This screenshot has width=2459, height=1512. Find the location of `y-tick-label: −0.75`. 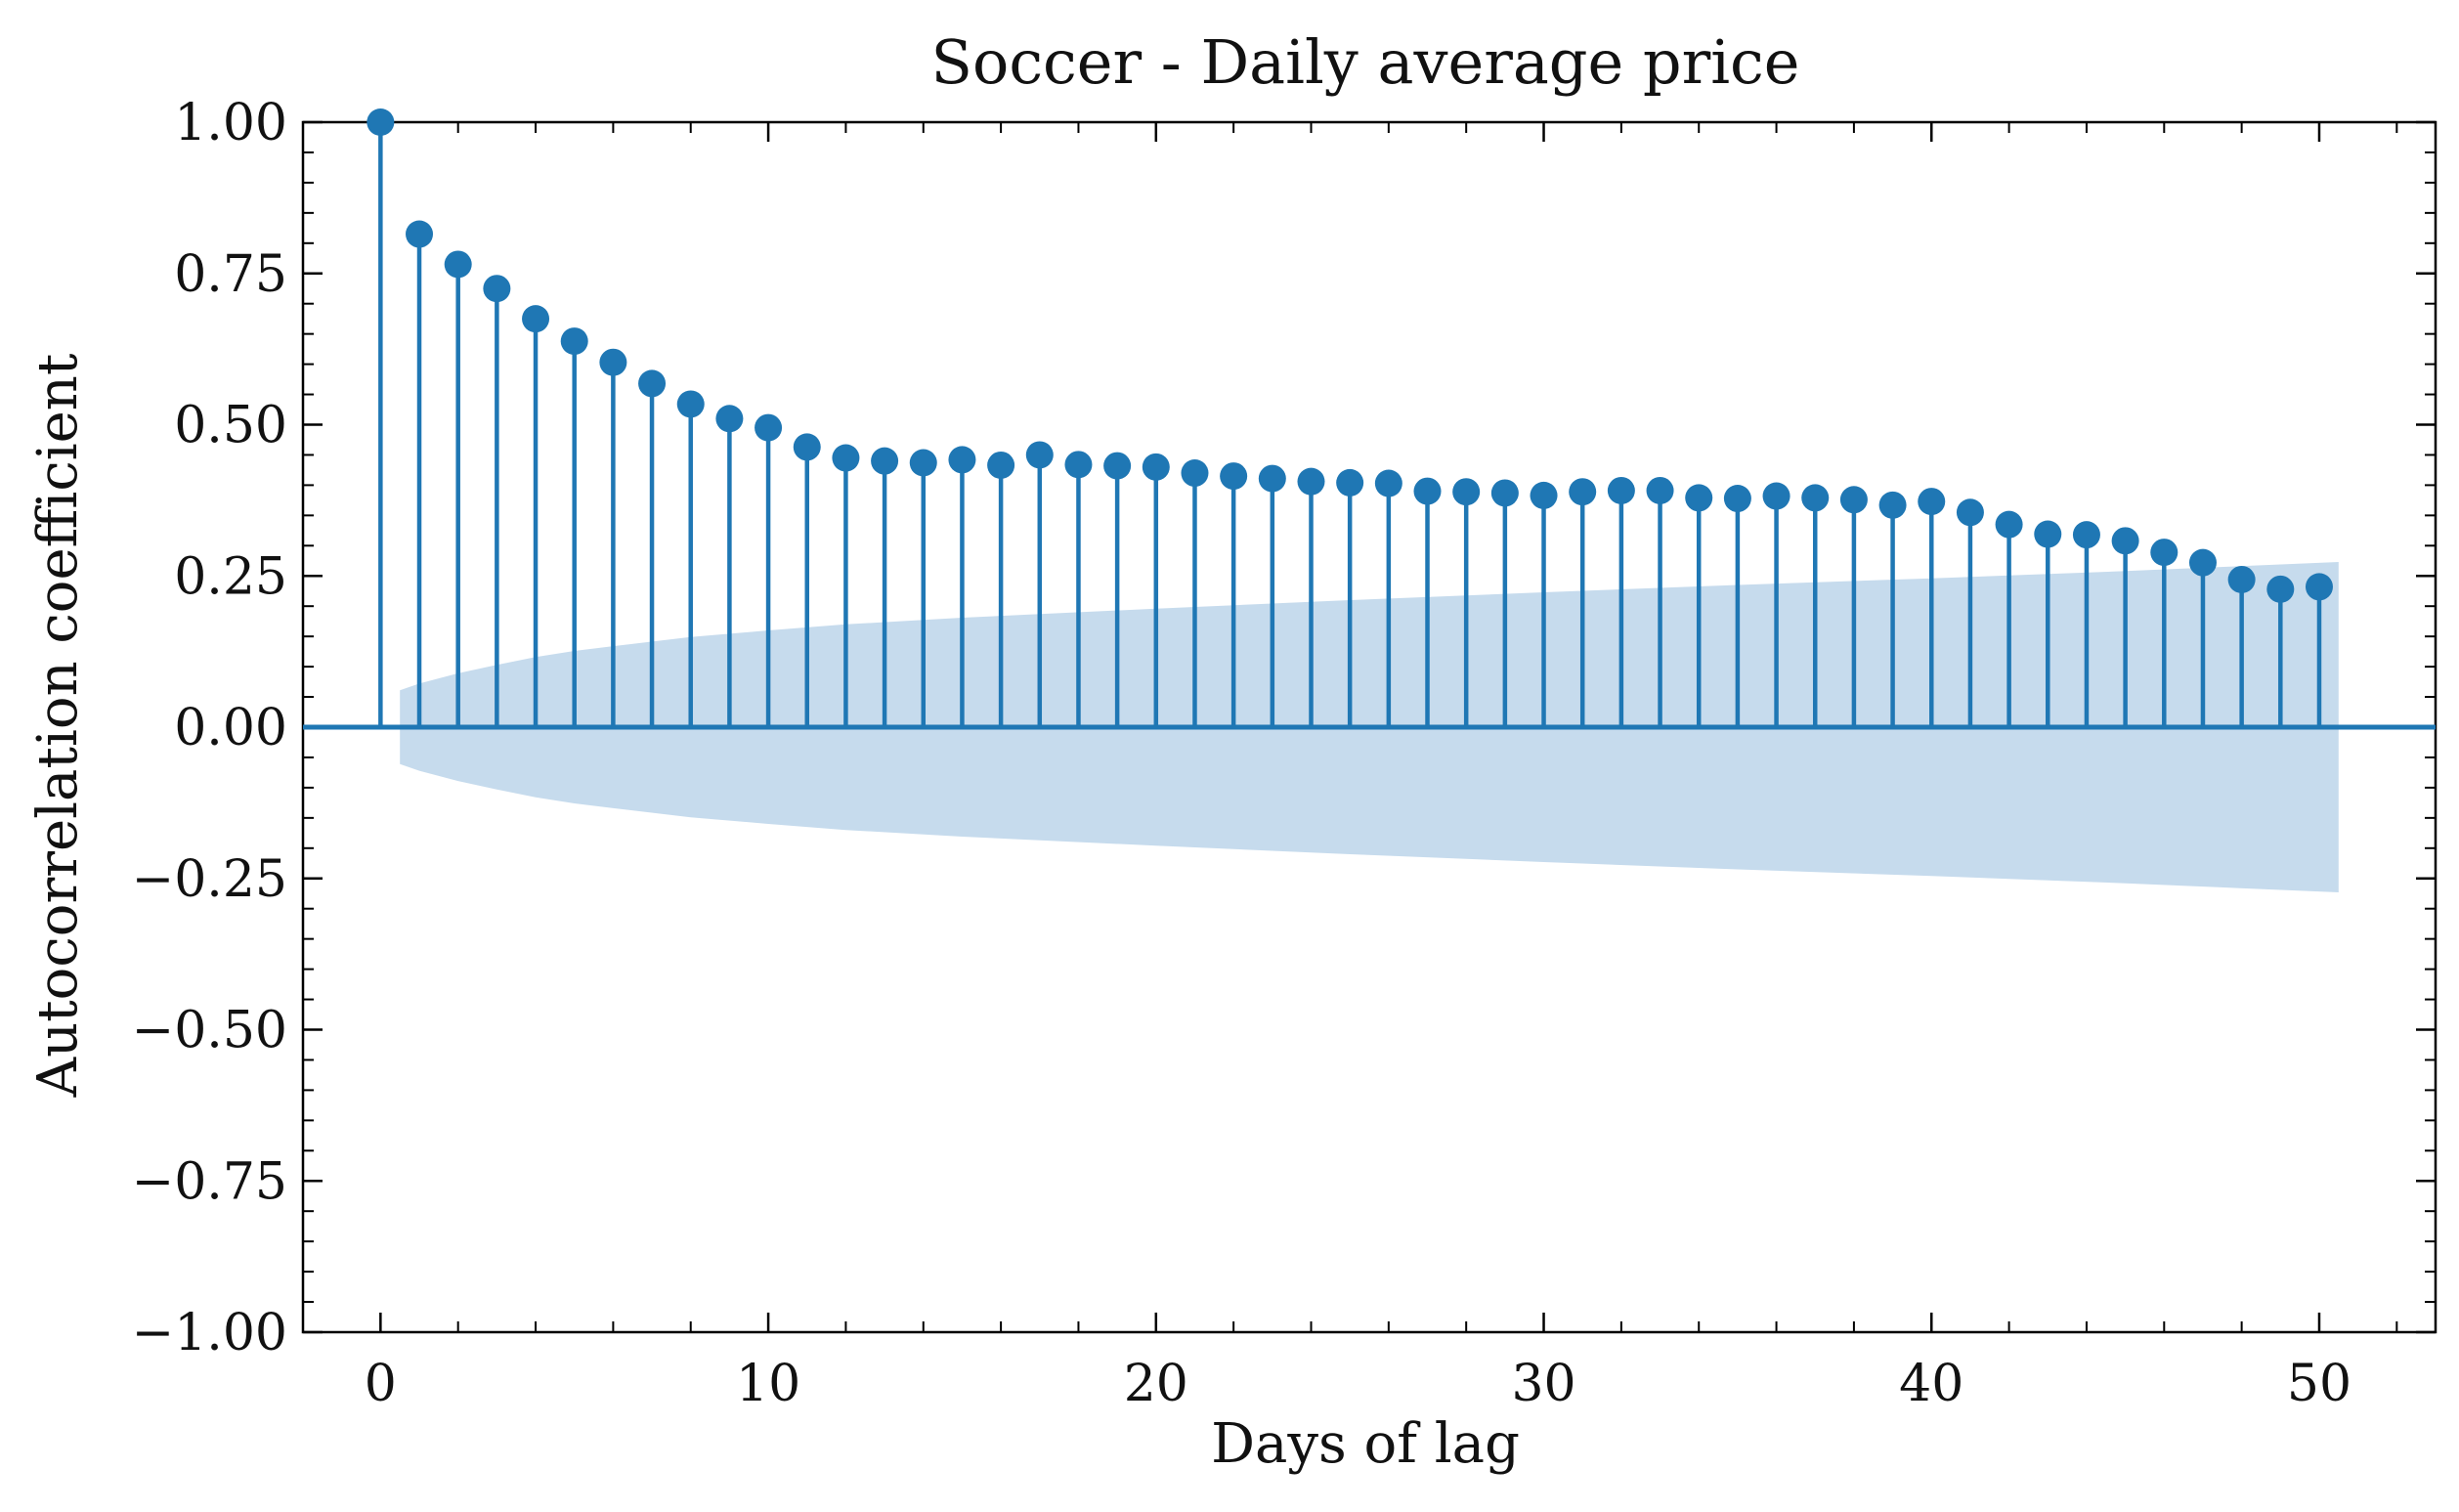

y-tick-label: −0.75 is located at coordinates (209, 1181).